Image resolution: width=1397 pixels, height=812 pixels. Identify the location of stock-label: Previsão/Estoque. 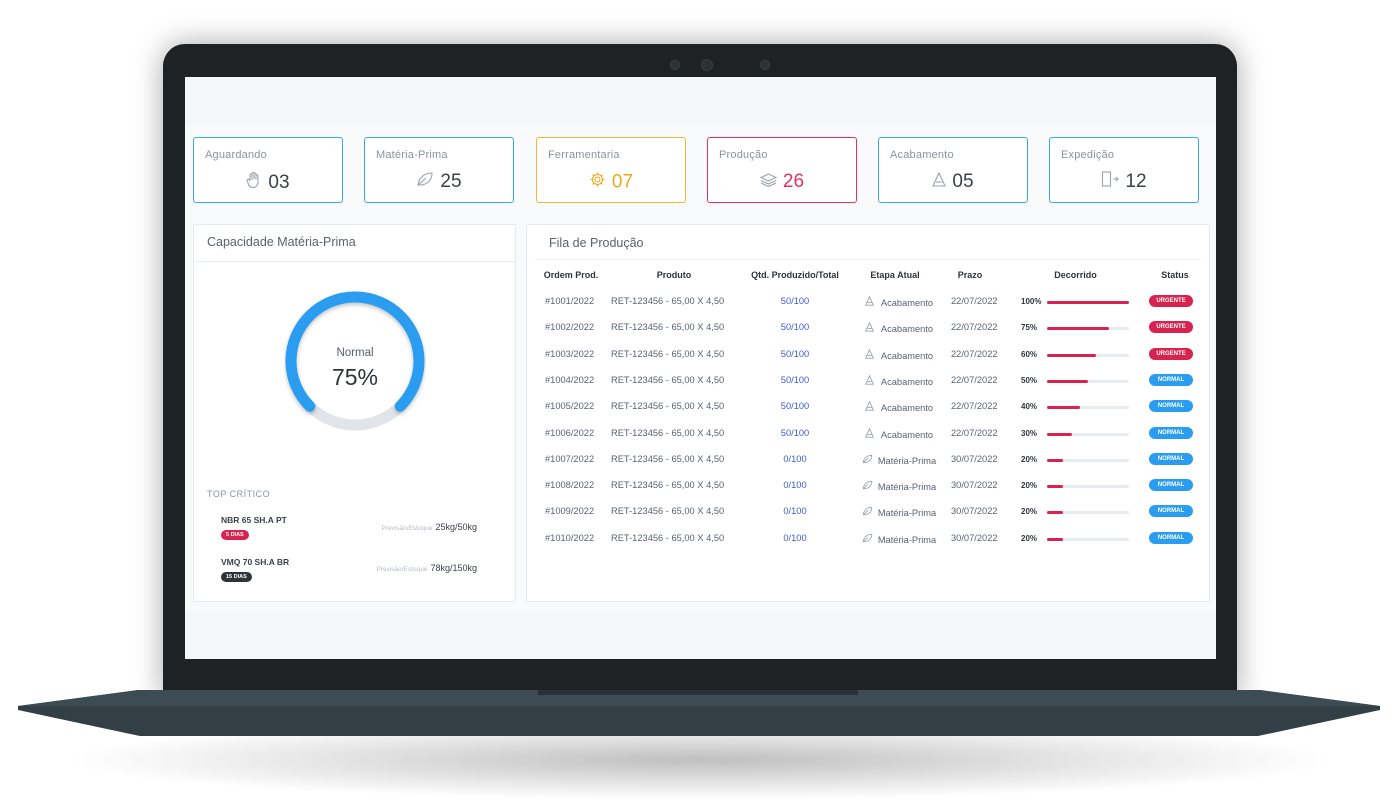
(407, 528).